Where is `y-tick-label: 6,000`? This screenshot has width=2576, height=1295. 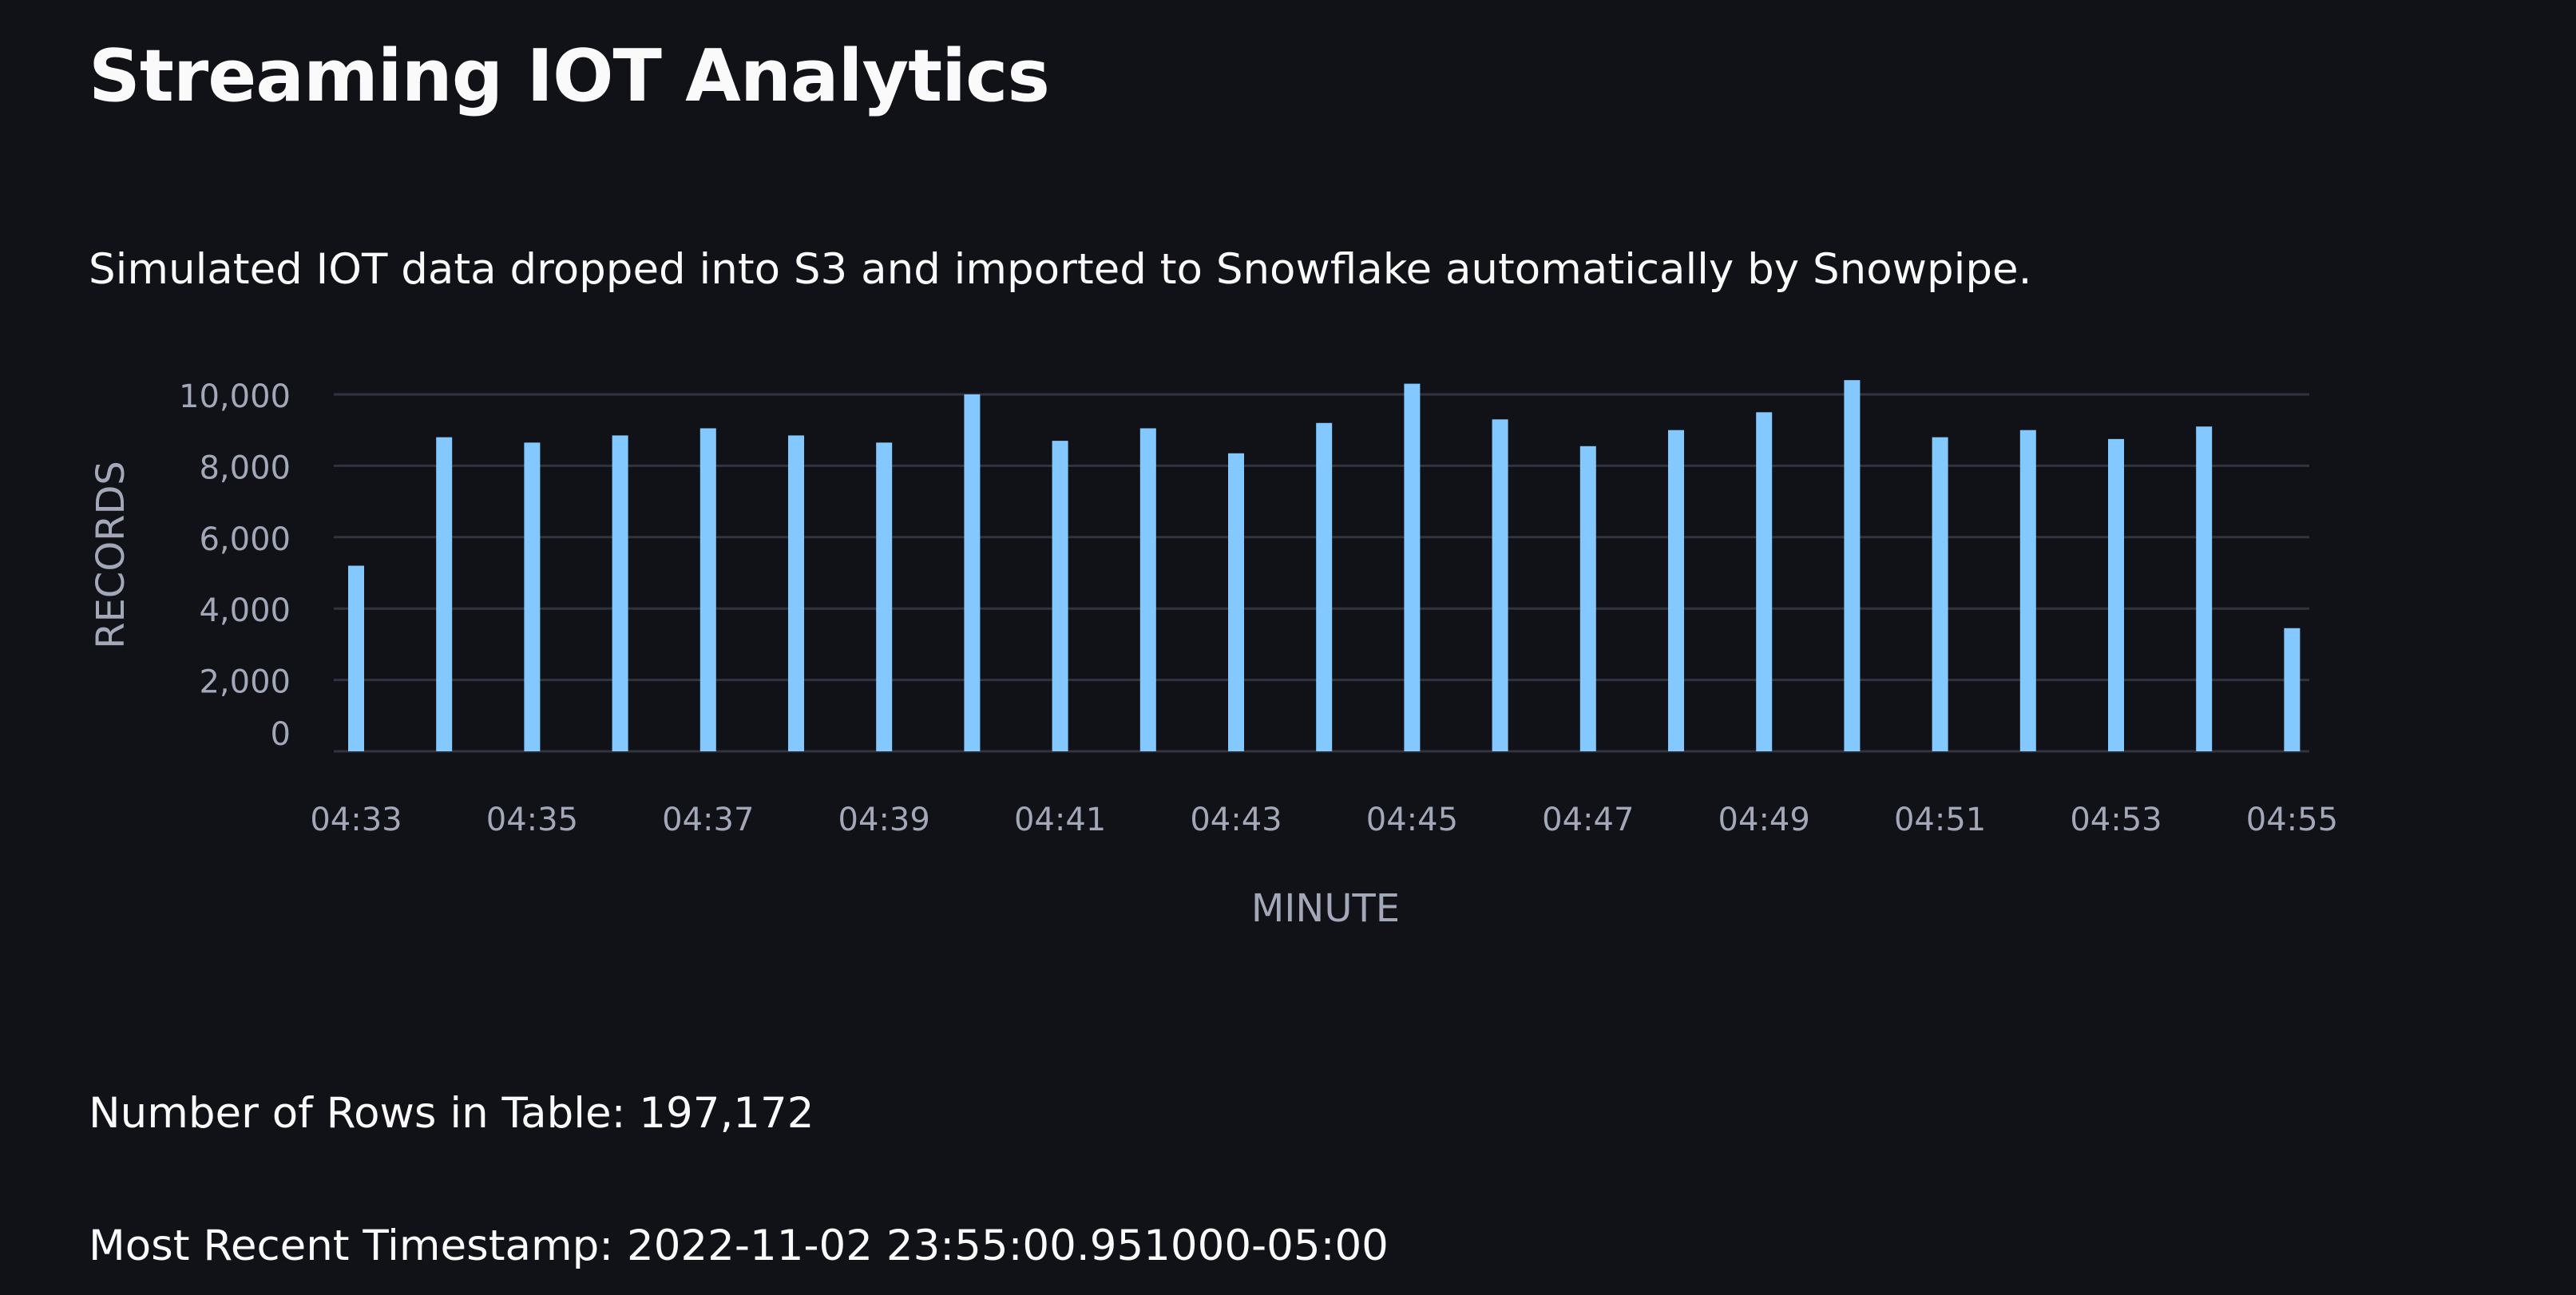
y-tick-label: 6,000 is located at coordinates (245, 539).